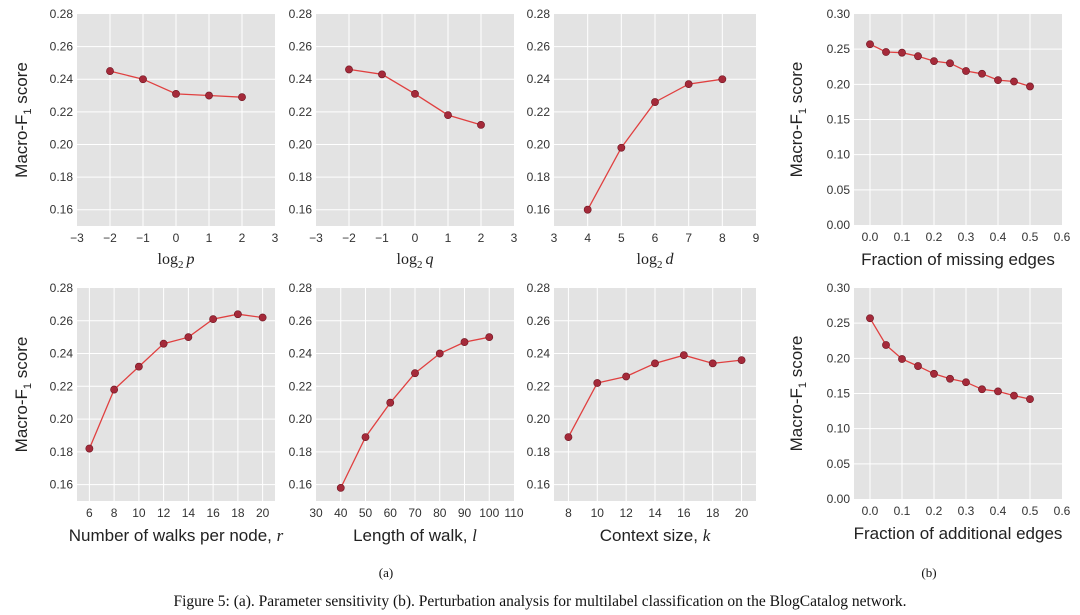 The image size is (1080, 615). What do you see at coordinates (275, 238) in the screenshot?
I see `x-tick-label: 3` at bounding box center [275, 238].